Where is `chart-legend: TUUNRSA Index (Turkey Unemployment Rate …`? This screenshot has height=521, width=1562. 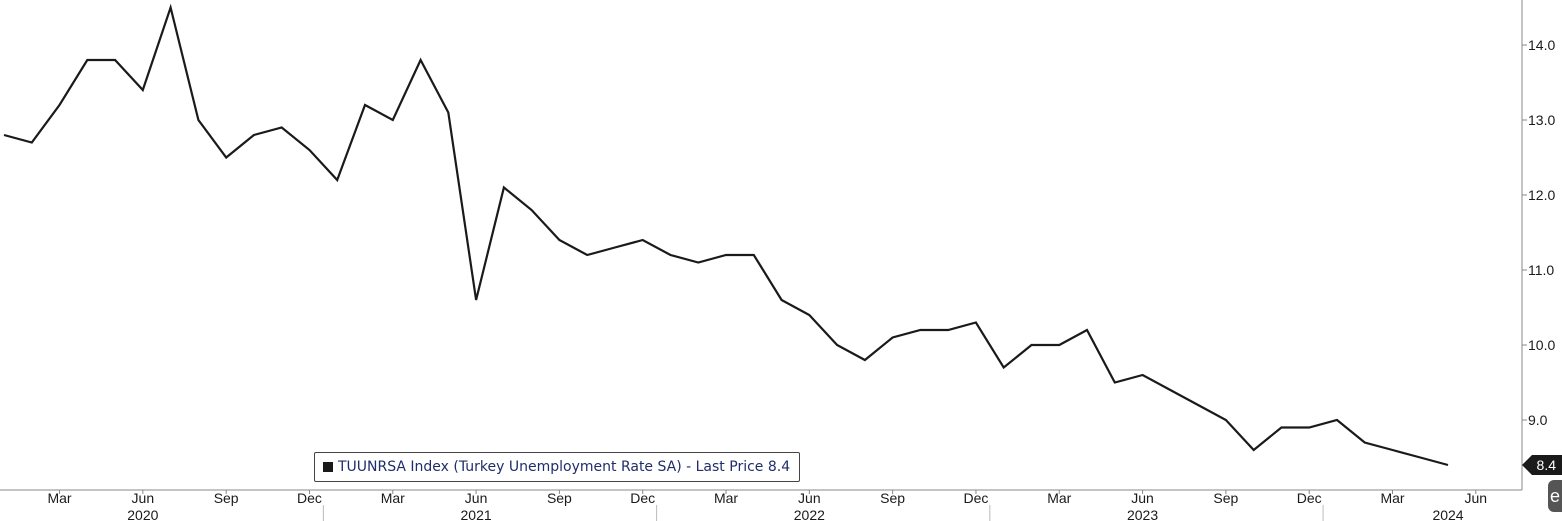 chart-legend: TUUNRSA Index (Turkey Unemployment Rate … is located at coordinates (557, 467).